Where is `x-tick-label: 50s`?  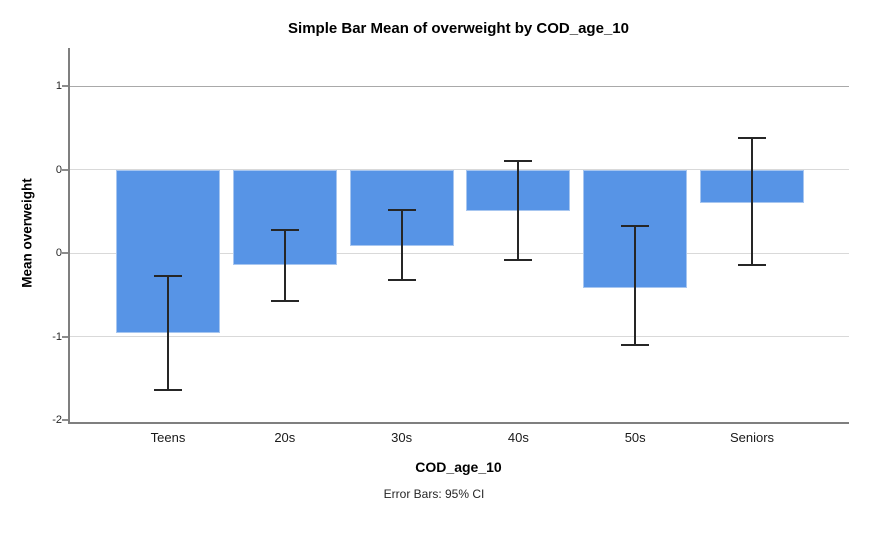 x-tick-label: 50s is located at coordinates (635, 437).